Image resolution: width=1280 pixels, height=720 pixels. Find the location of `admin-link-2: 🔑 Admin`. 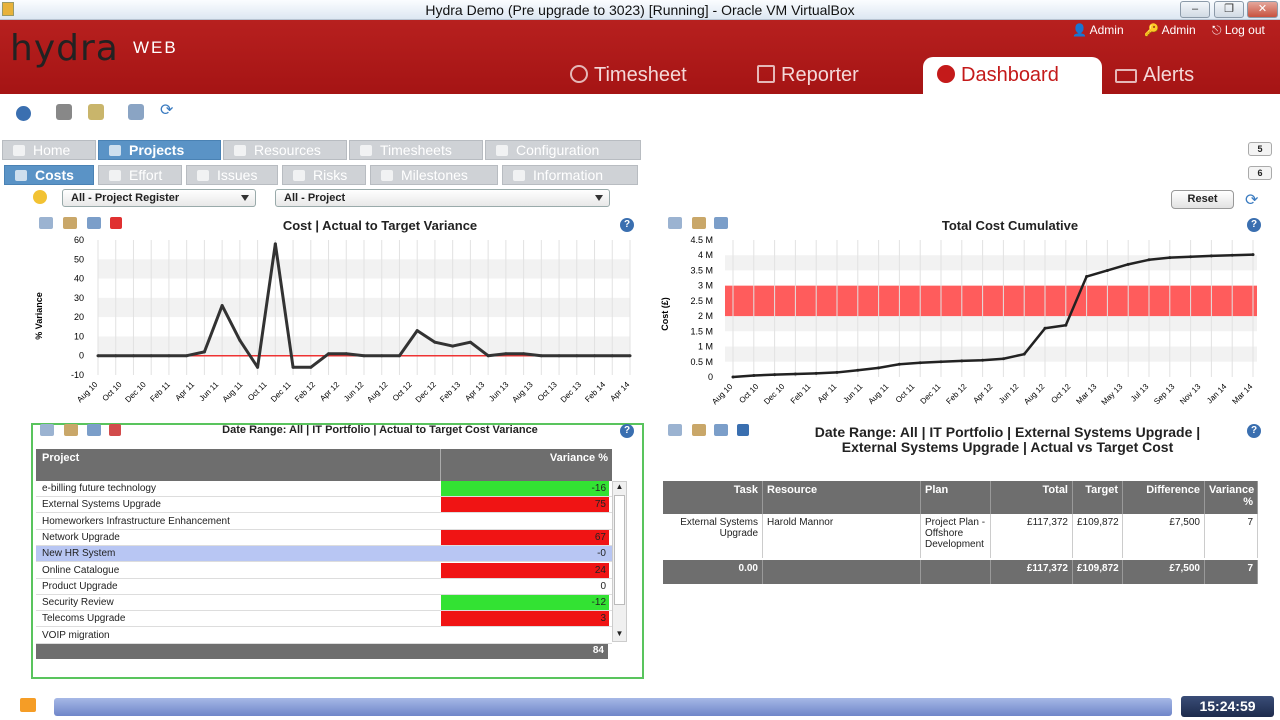

admin-link-2: 🔑 Admin is located at coordinates (1170, 30).